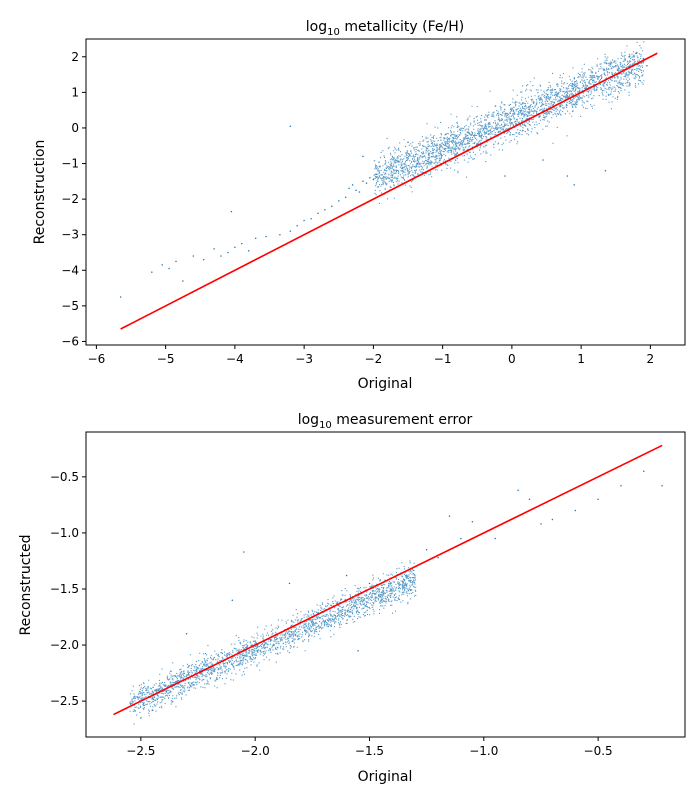  What do you see at coordinates (70, 235) in the screenshot?
I see `metallicity-y-tick-label: −3` at bounding box center [70, 235].